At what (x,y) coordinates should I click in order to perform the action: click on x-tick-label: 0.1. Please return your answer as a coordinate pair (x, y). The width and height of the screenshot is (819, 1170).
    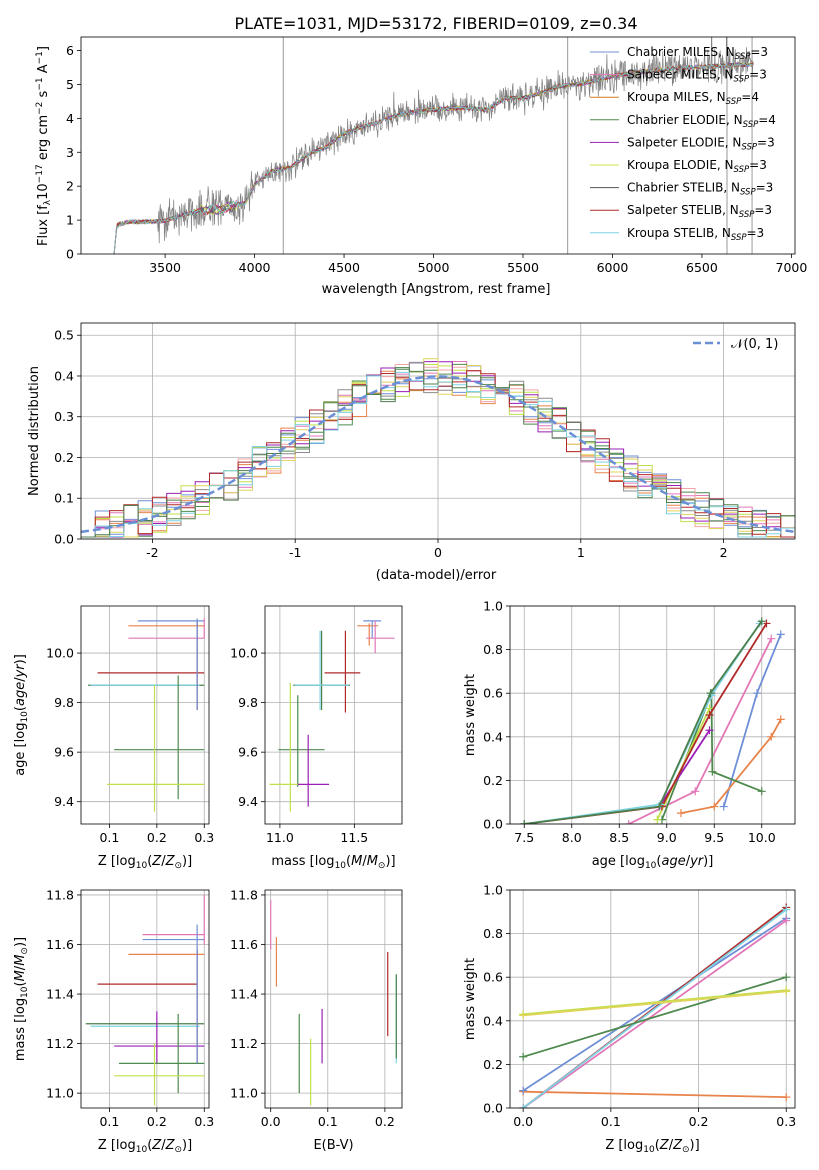
    Looking at the image, I should click on (109, 837).